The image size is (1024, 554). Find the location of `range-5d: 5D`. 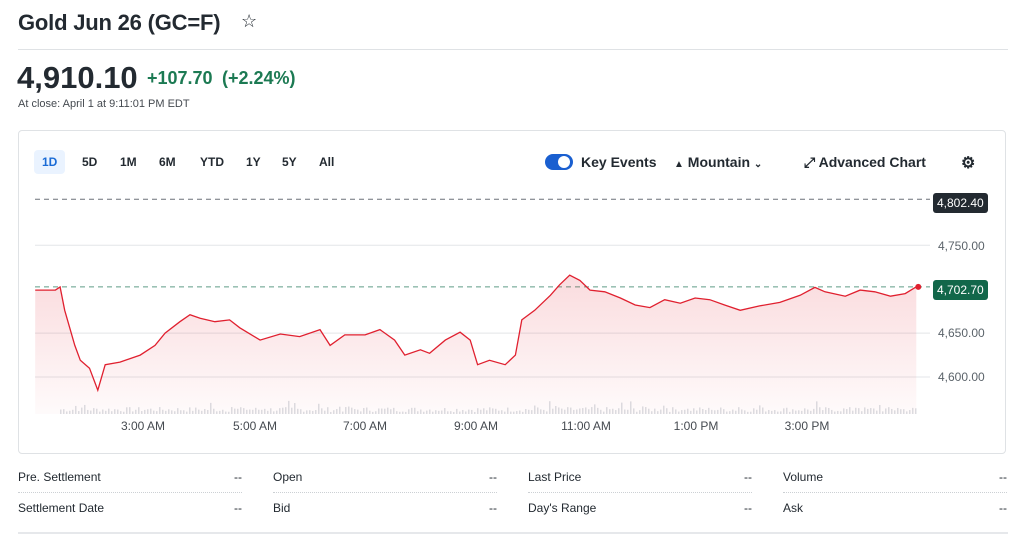

range-5d: 5D is located at coordinates (90, 162).